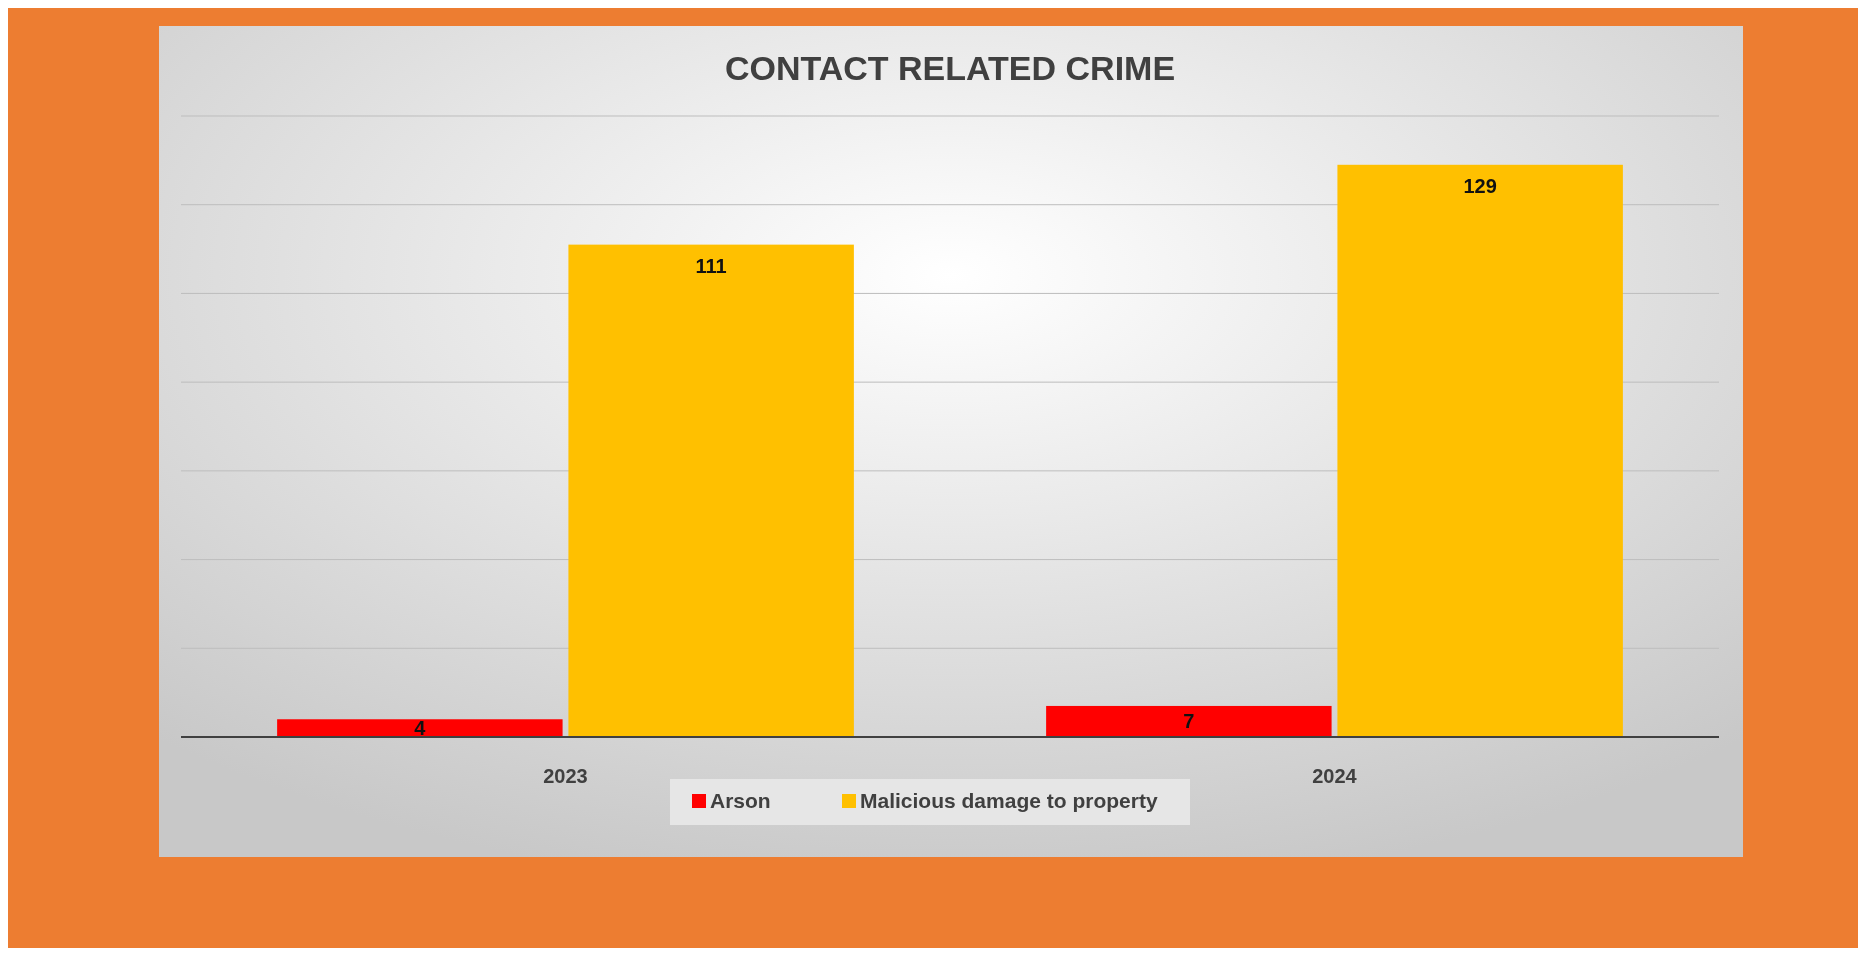 The image size is (1867, 954). What do you see at coordinates (1480, 185) in the screenshot?
I see `data-label: 129` at bounding box center [1480, 185].